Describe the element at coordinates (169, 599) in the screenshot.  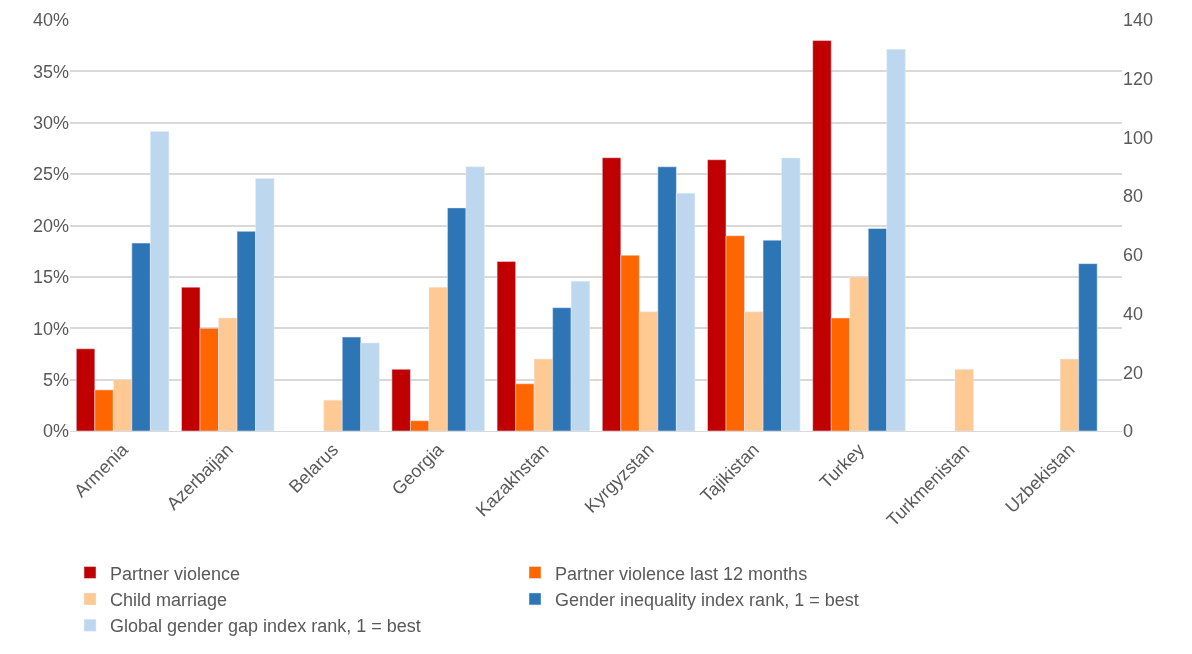
I see `legend-label: Child marriage` at that location.